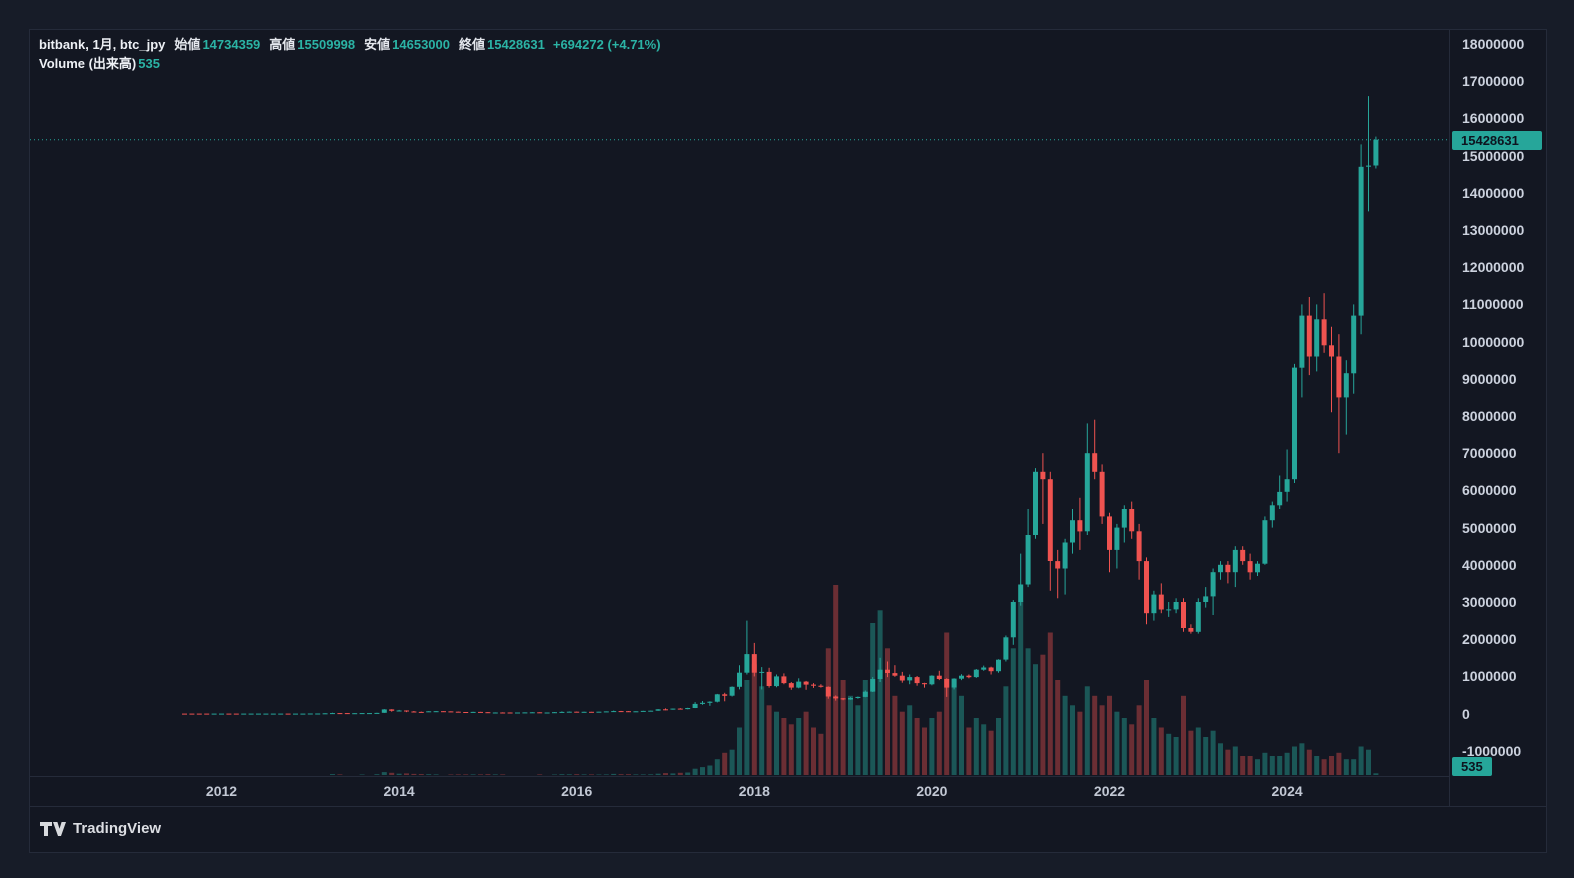 This screenshot has width=1574, height=878. Describe the element at coordinates (1489, 490) in the screenshot. I see `price-tick-label: 6000000` at that location.